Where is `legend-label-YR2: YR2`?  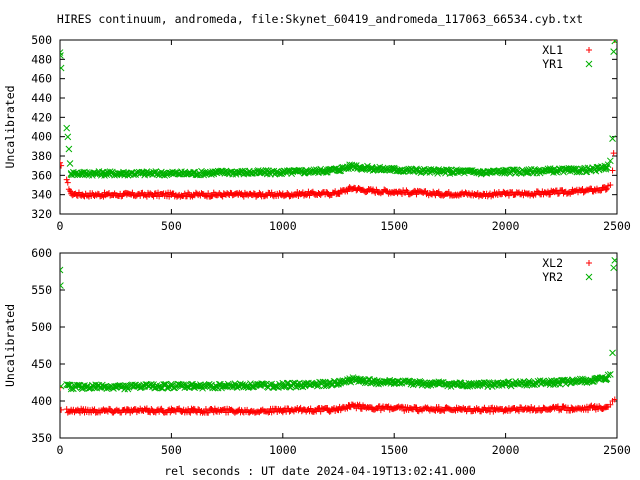
legend-label-YR2: YR2 is located at coordinates (552, 277).